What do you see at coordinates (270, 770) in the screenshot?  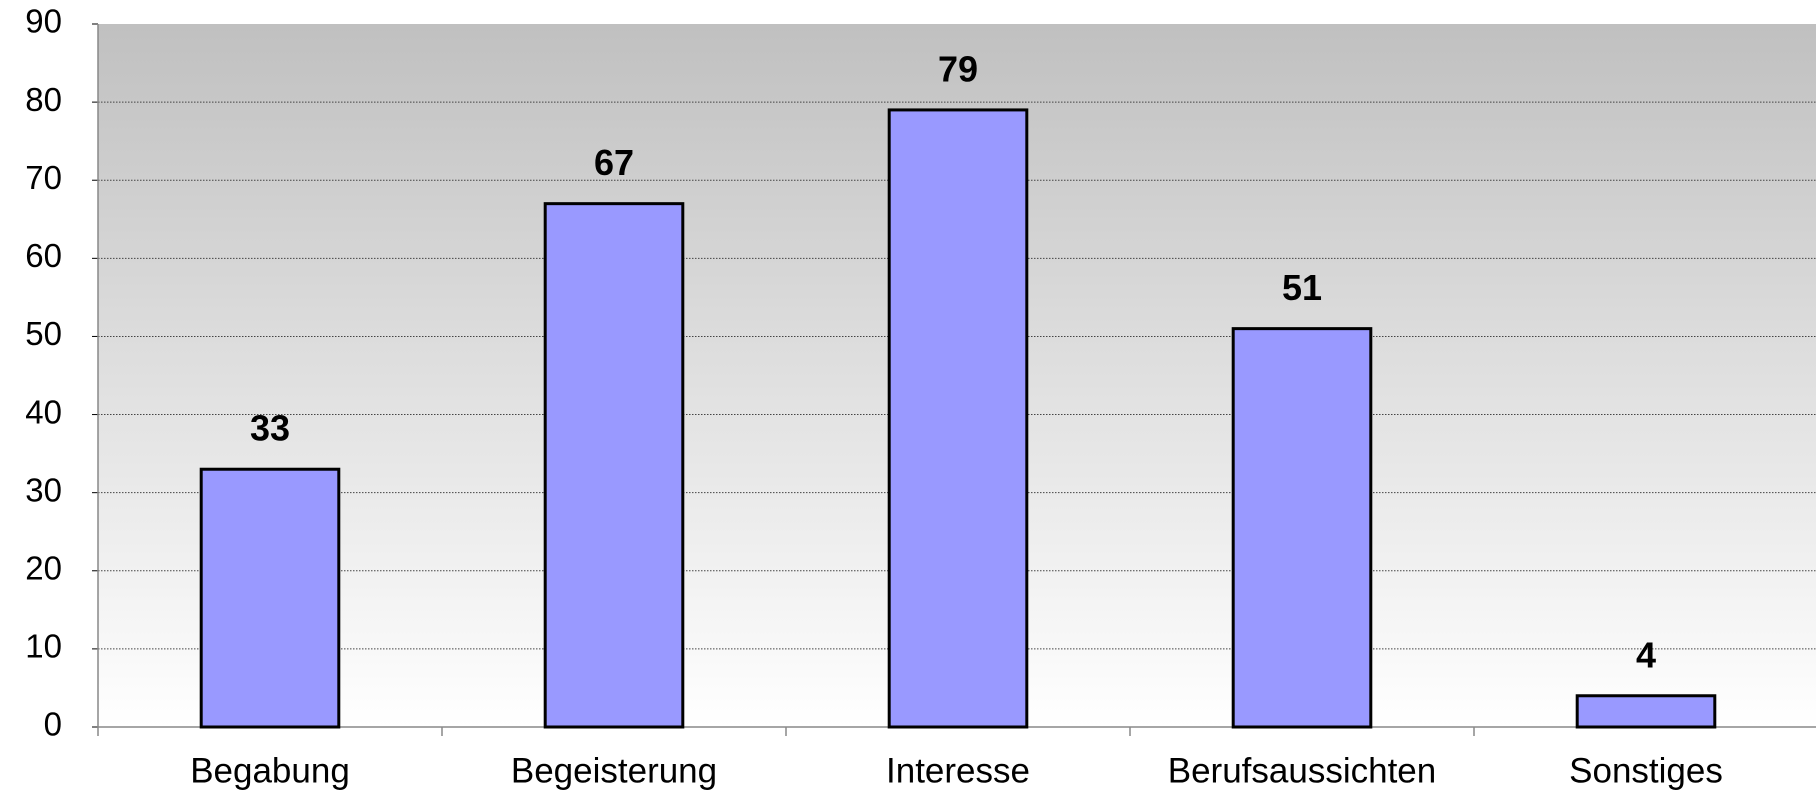 I see `x-tick-label: Begabung` at bounding box center [270, 770].